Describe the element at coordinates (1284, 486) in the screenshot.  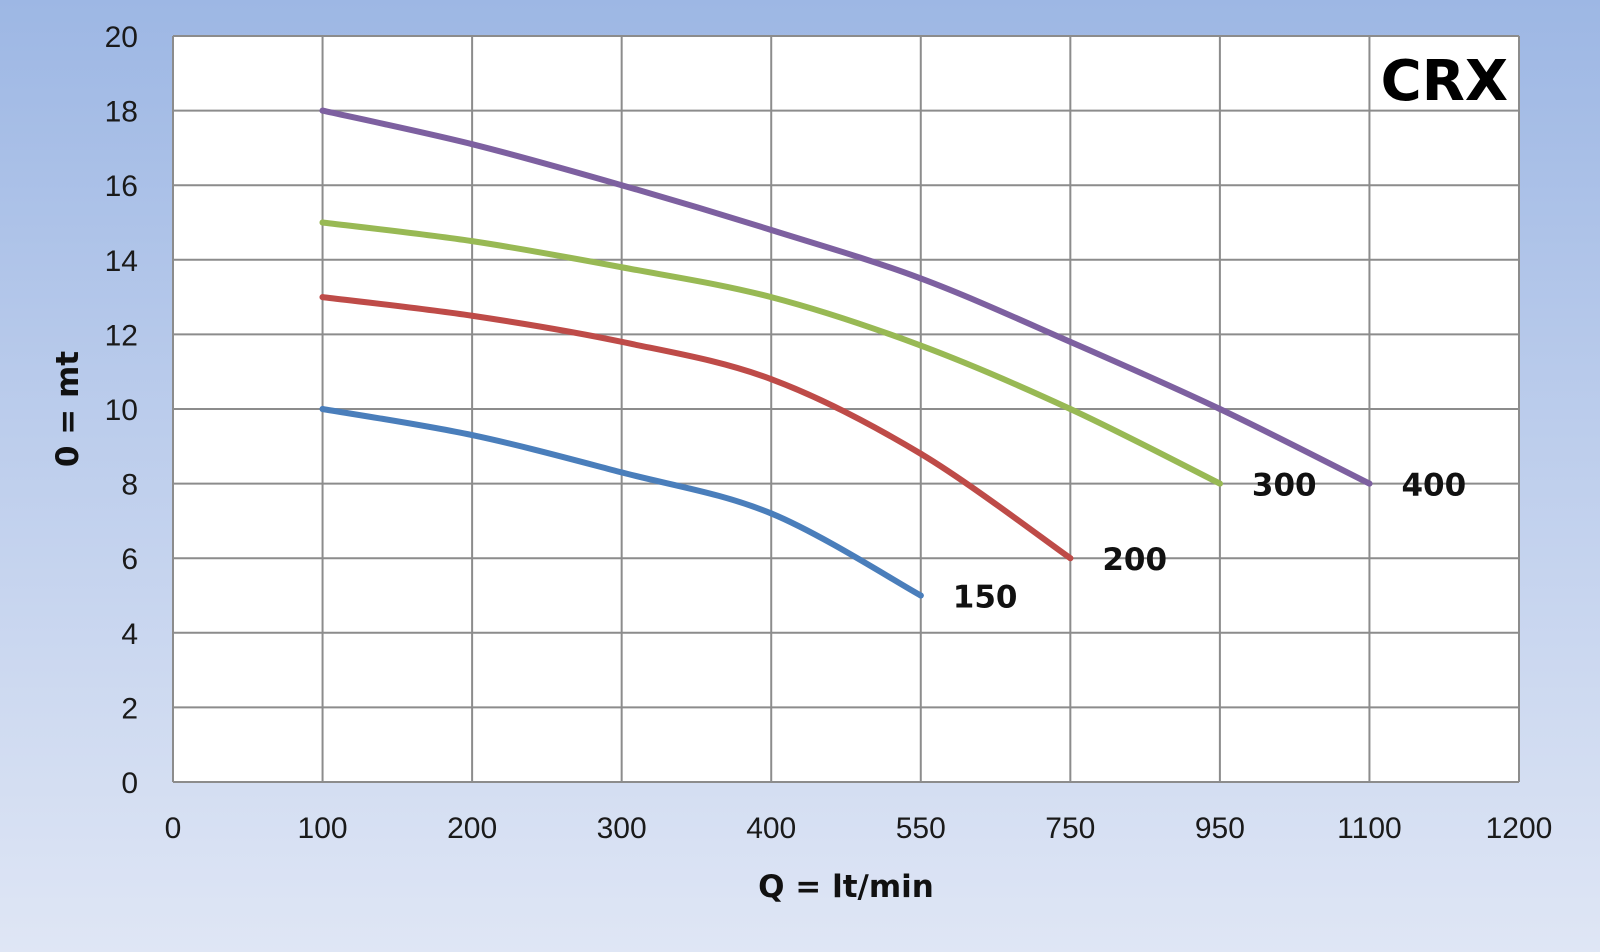
I see `series-label-300: 300` at that location.